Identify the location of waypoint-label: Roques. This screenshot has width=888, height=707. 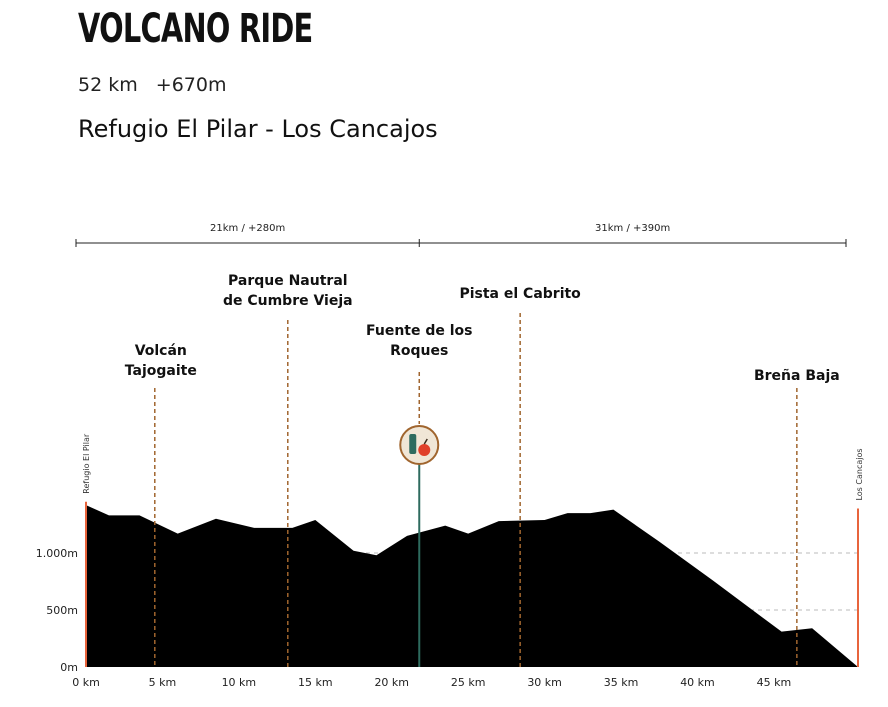
(419, 351).